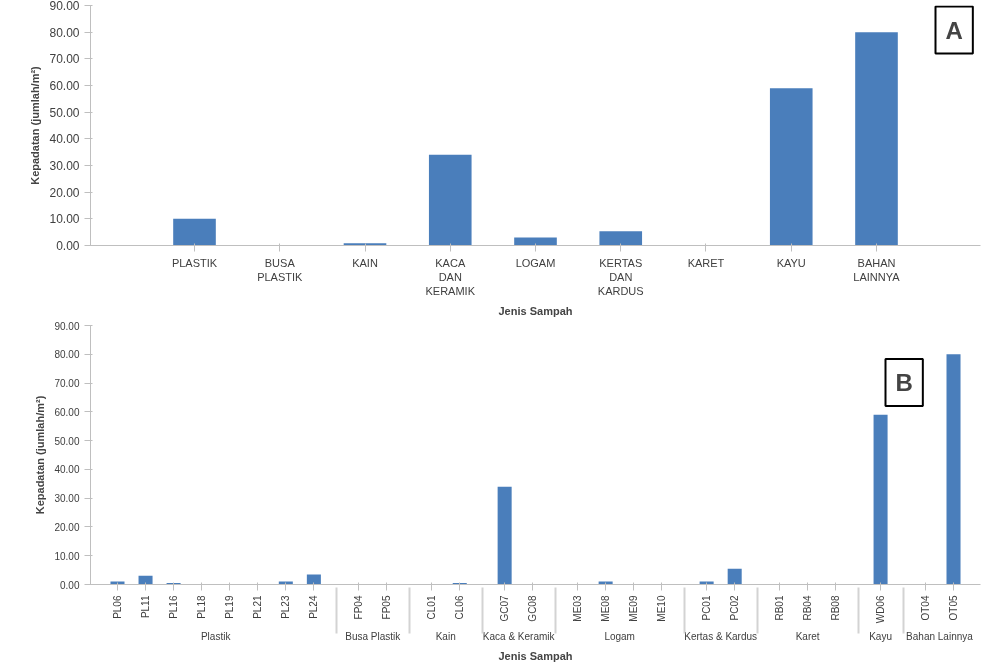  Describe the element at coordinates (216, 637) in the screenshot. I see `text: Plastik` at that location.